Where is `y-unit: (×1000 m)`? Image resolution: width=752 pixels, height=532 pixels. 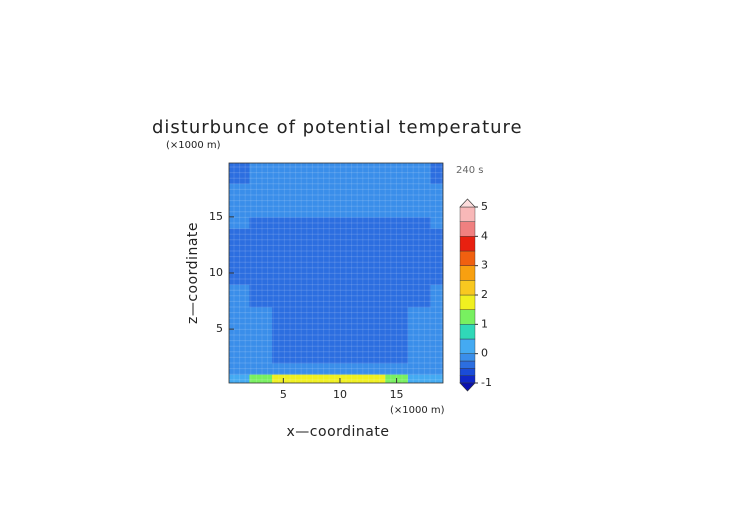 y-unit: (×1000 m) is located at coordinates (193, 145).